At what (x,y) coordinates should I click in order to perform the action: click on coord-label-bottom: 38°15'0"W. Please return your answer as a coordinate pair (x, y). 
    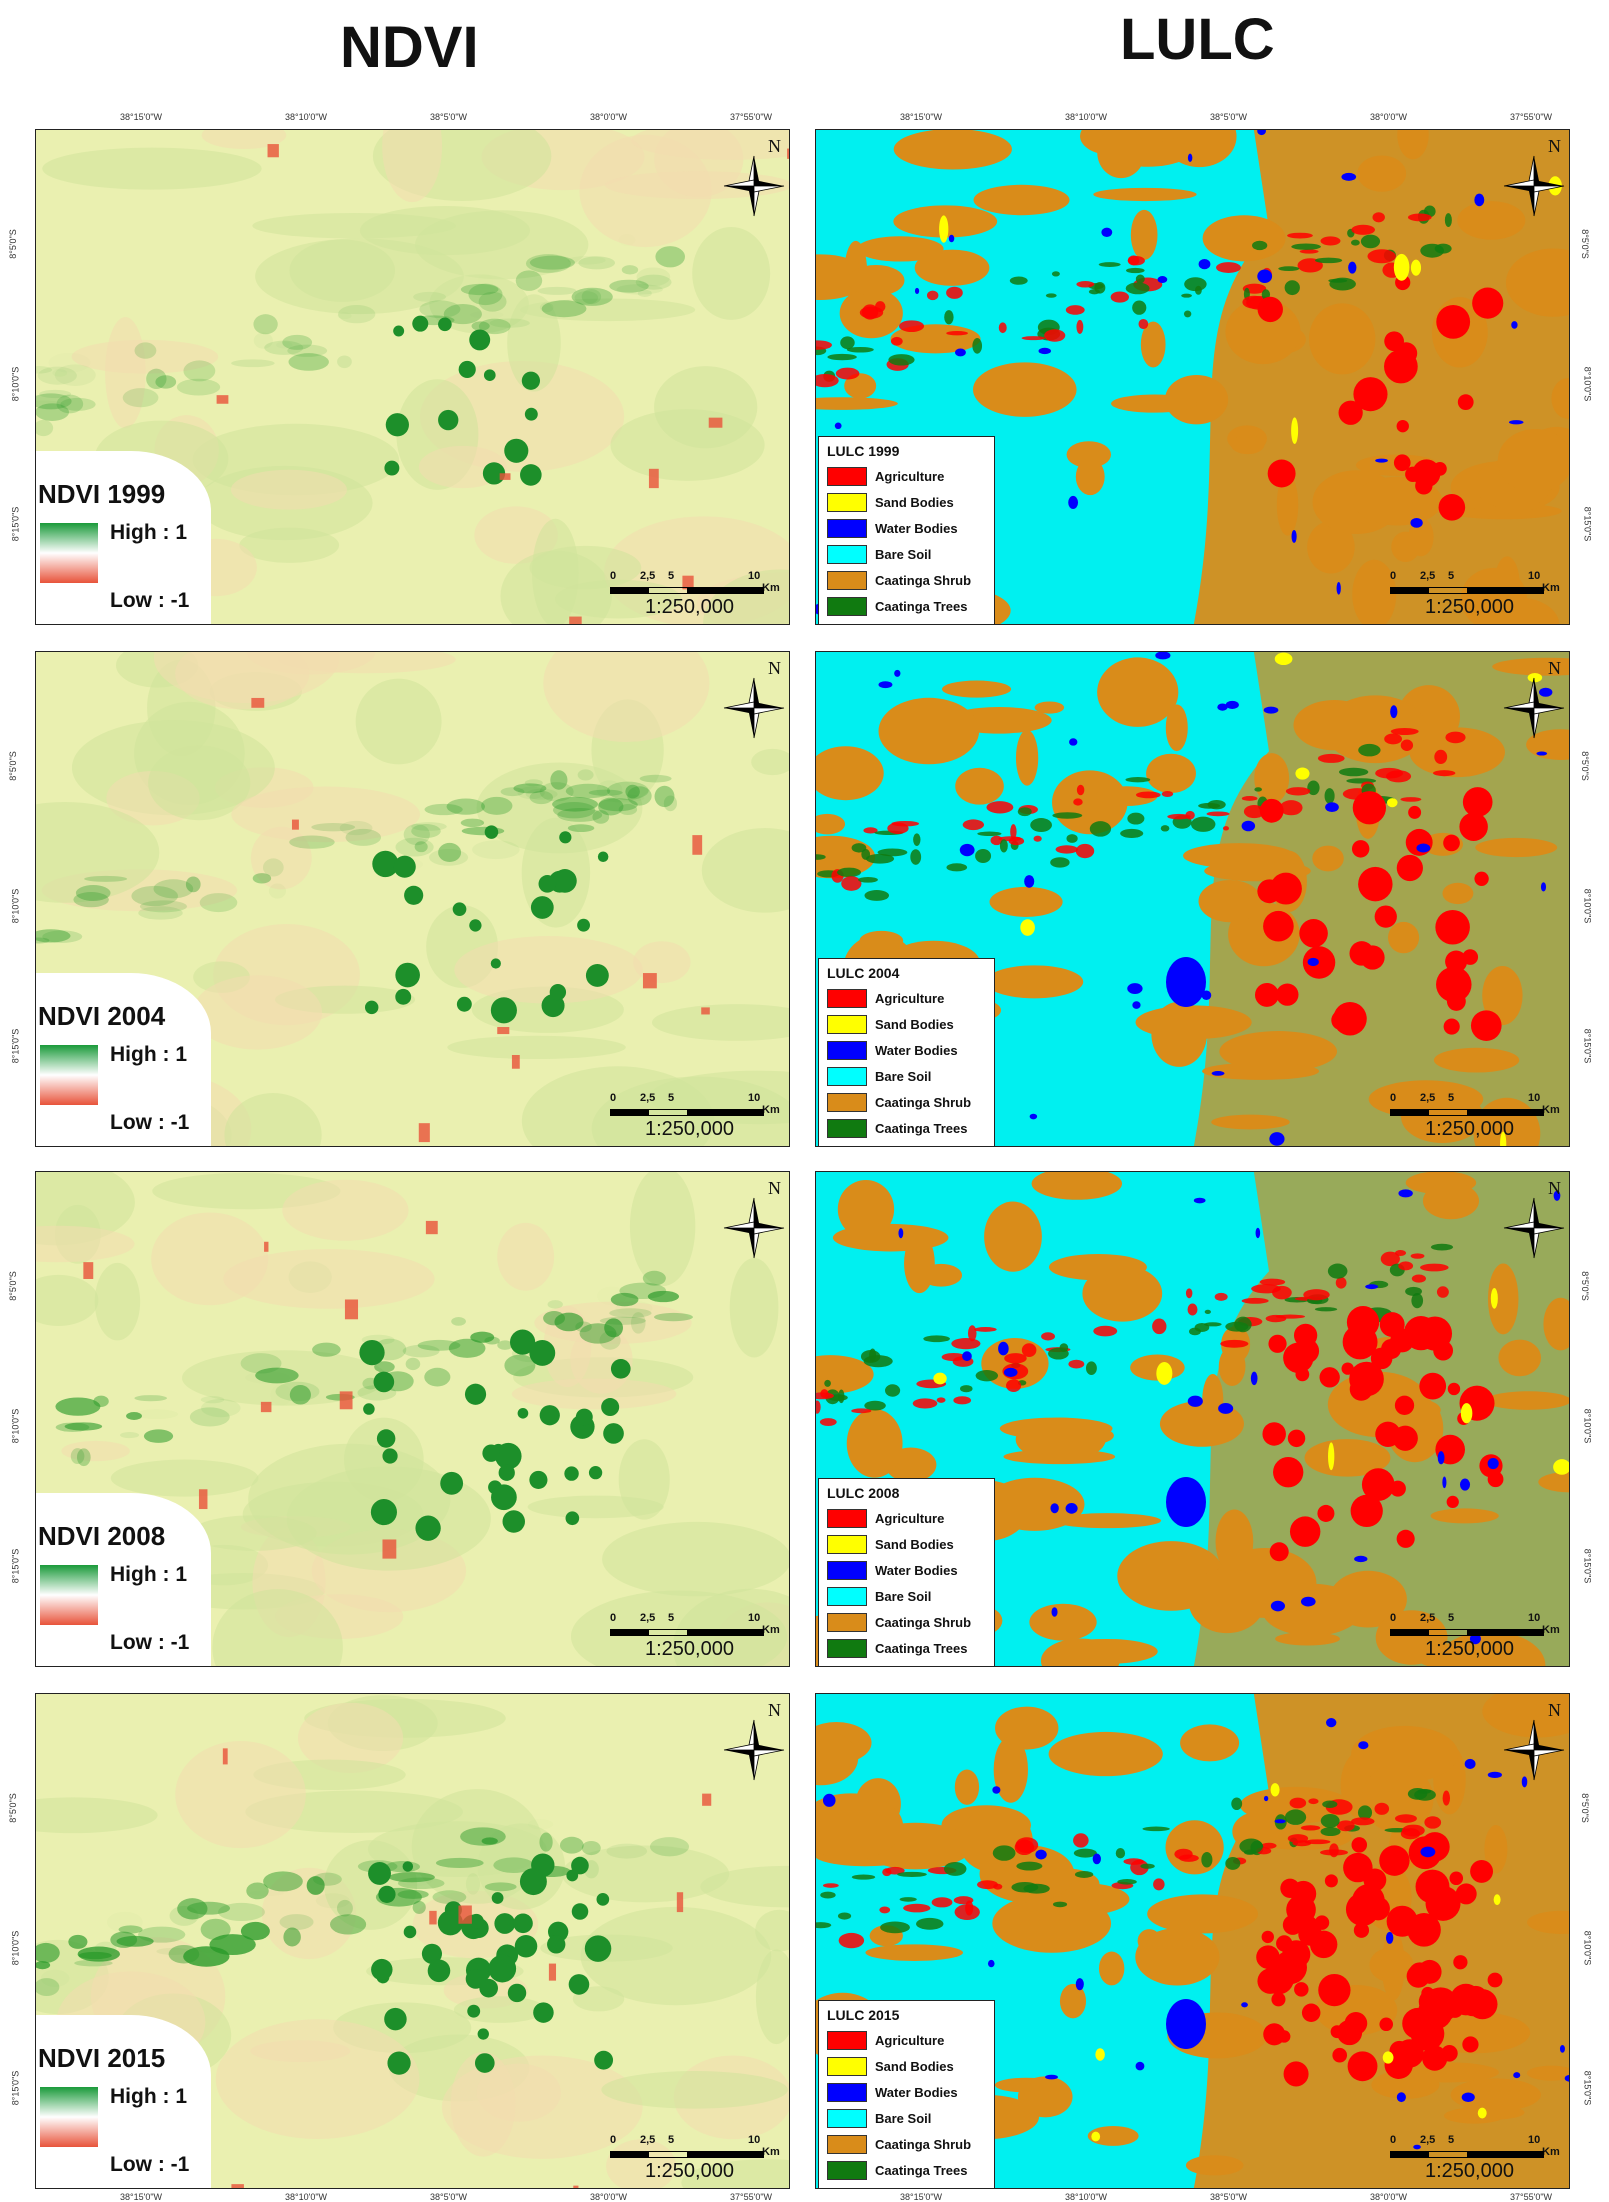
    Looking at the image, I should click on (921, 2197).